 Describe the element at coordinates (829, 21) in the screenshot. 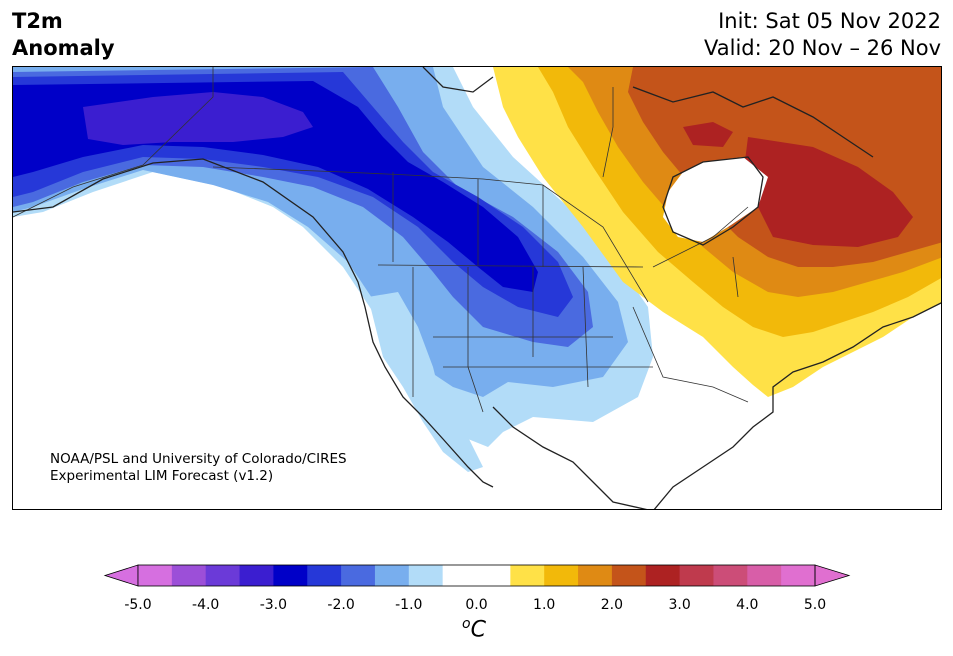

I see `init-date: Init: Sat 05 Nov 2022` at that location.